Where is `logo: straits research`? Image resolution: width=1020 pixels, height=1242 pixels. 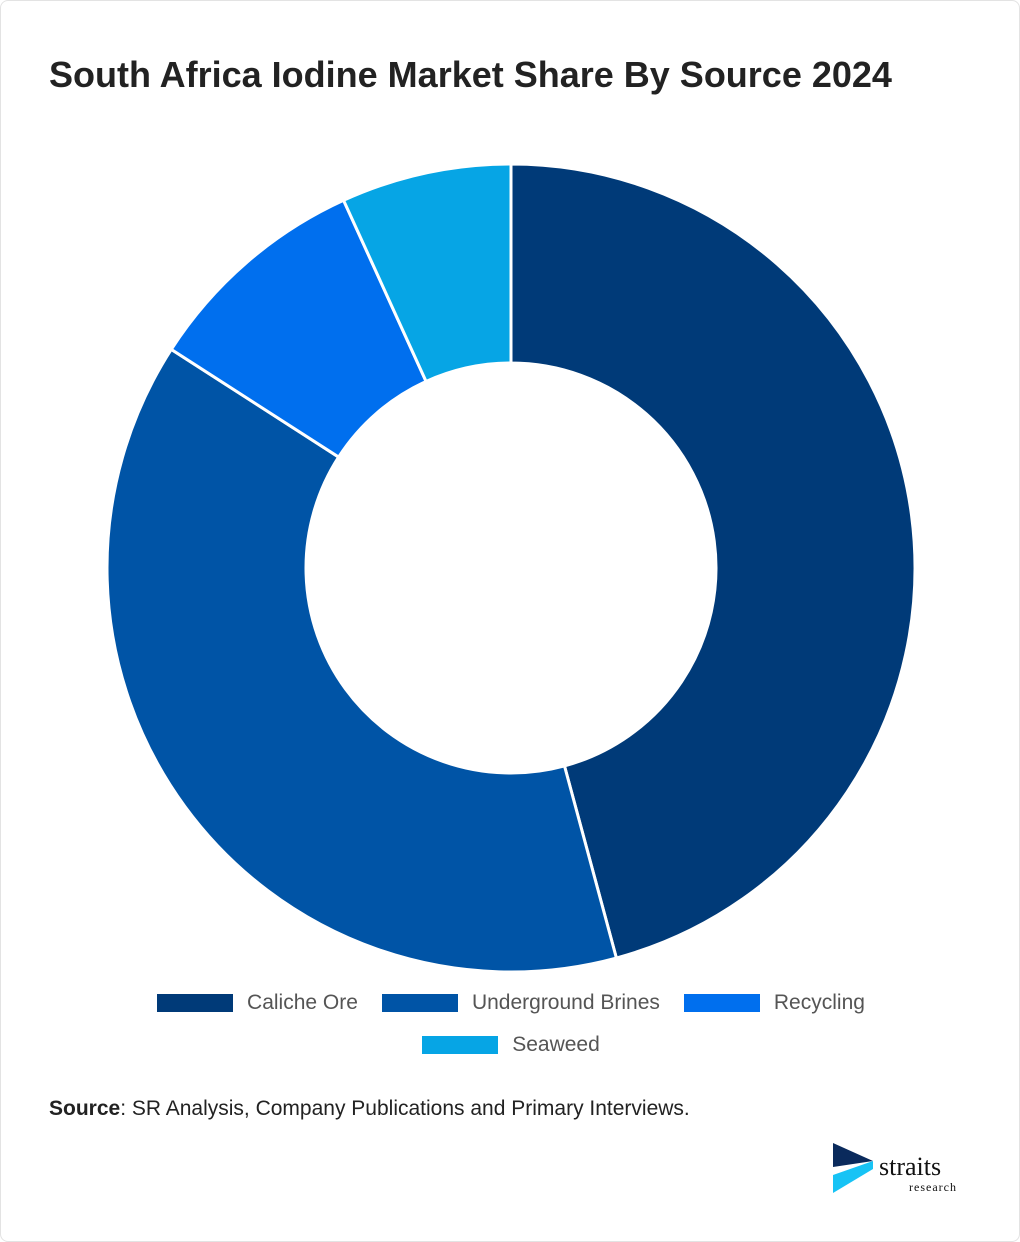 logo: straits research is located at coordinates (895, 1168).